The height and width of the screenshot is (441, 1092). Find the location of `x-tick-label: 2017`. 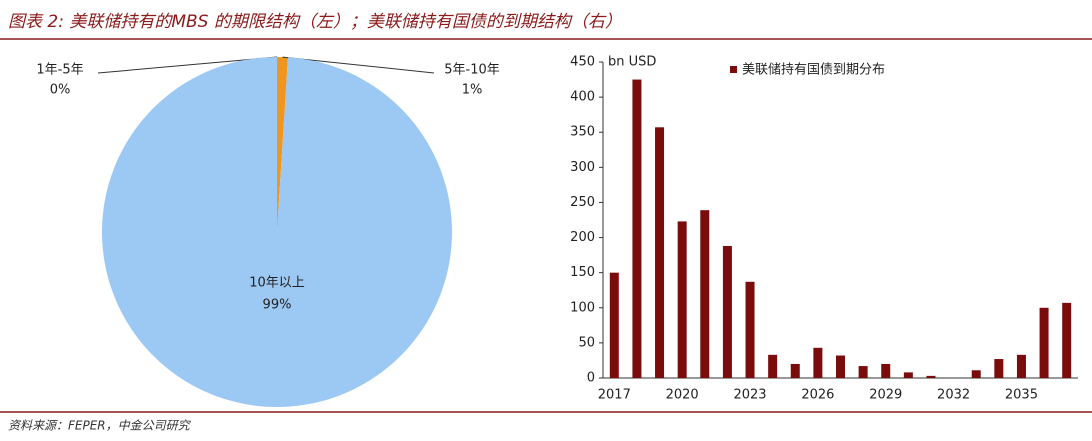

x-tick-label: 2017 is located at coordinates (614, 395).